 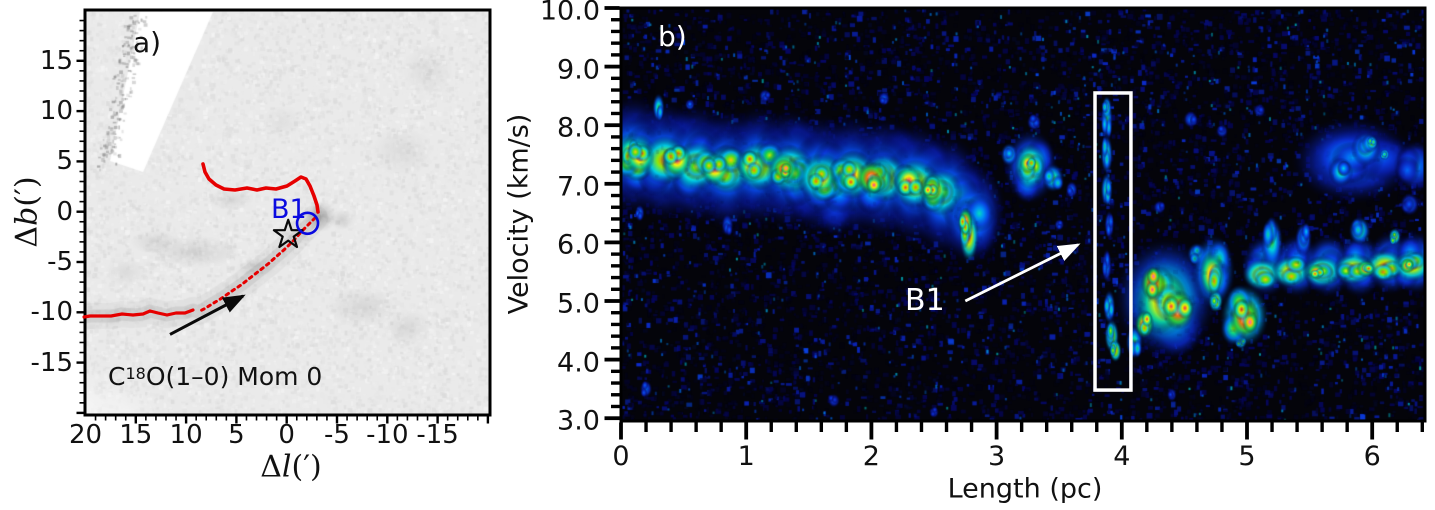 What do you see at coordinates (271, 467) in the screenshot?
I see `xlabel-a-delta: Δ` at bounding box center [271, 467].